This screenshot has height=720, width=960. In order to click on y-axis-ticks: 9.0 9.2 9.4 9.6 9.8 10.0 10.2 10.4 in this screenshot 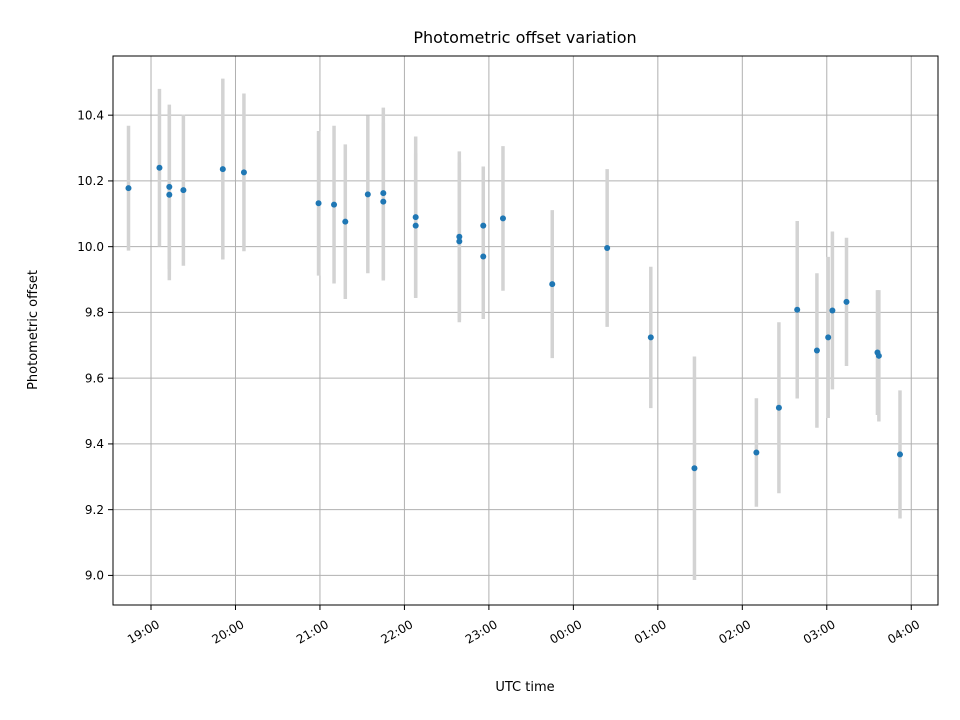, I will do `click(95, 345)`.